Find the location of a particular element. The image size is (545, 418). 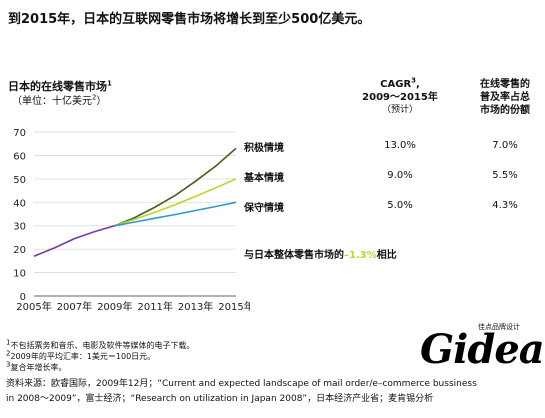

headline: 到2015年，日本的互联网零售市场将增长到至少500亿美元。 is located at coordinates (189, 19).